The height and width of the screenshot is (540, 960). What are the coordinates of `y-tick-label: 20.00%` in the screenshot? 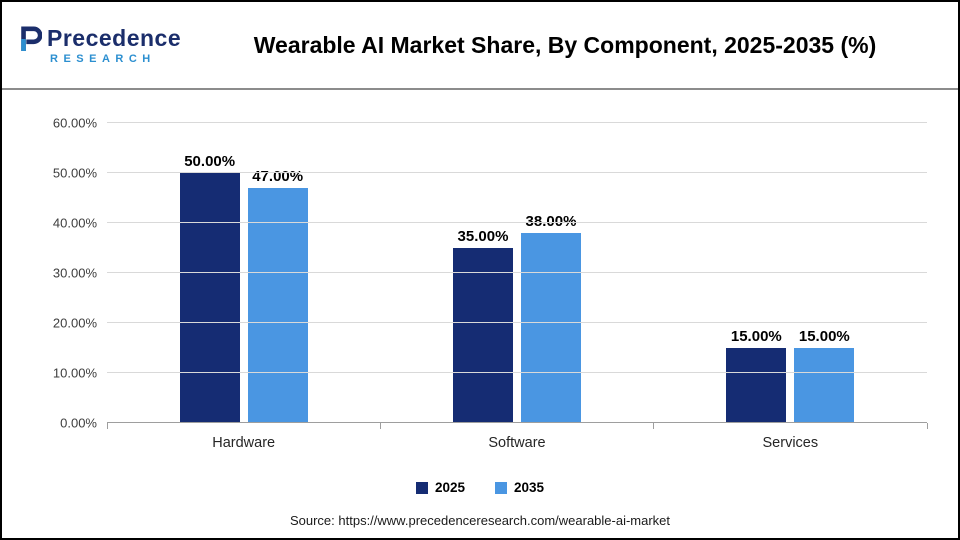 It's located at (74, 323).